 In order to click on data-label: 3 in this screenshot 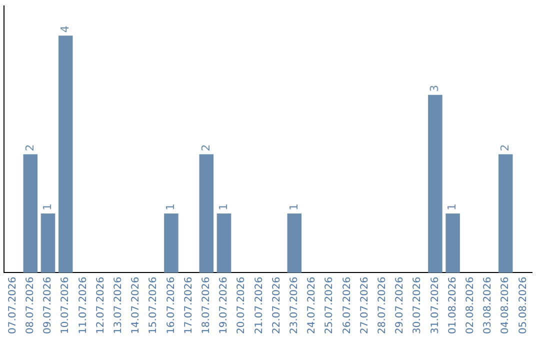, I will do `click(435, 88)`.